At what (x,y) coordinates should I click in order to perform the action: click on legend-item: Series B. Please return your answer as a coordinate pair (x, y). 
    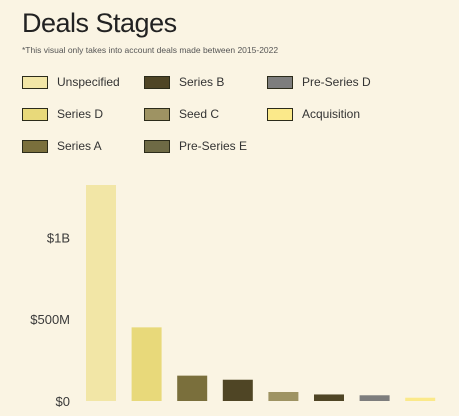
    Looking at the image, I should click on (184, 82).